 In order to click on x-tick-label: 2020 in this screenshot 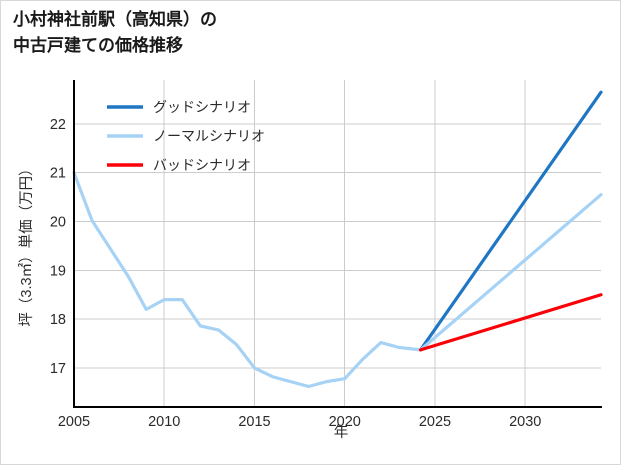, I will do `click(345, 422)`.